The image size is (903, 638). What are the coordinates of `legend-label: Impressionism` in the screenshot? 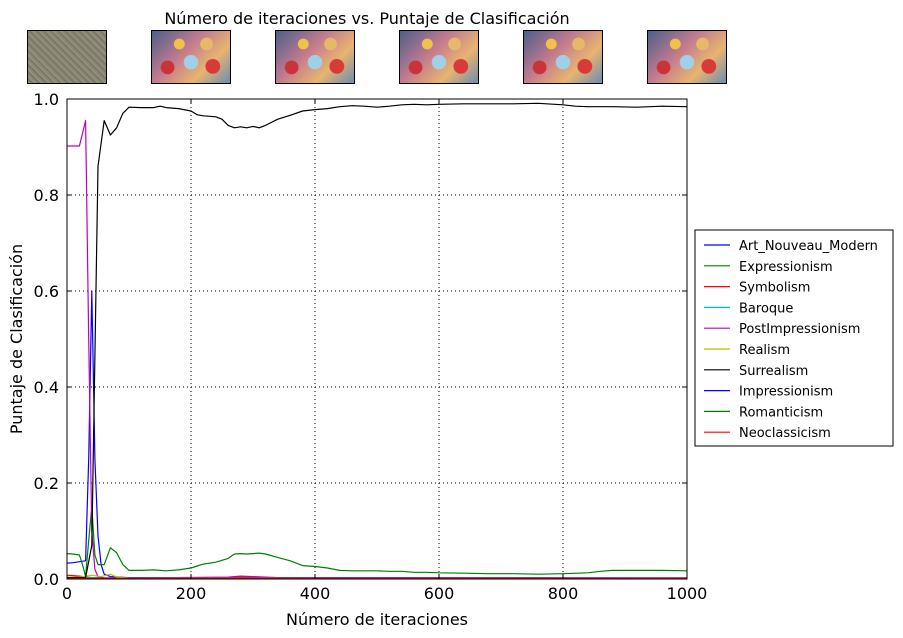 It's located at (786, 392).